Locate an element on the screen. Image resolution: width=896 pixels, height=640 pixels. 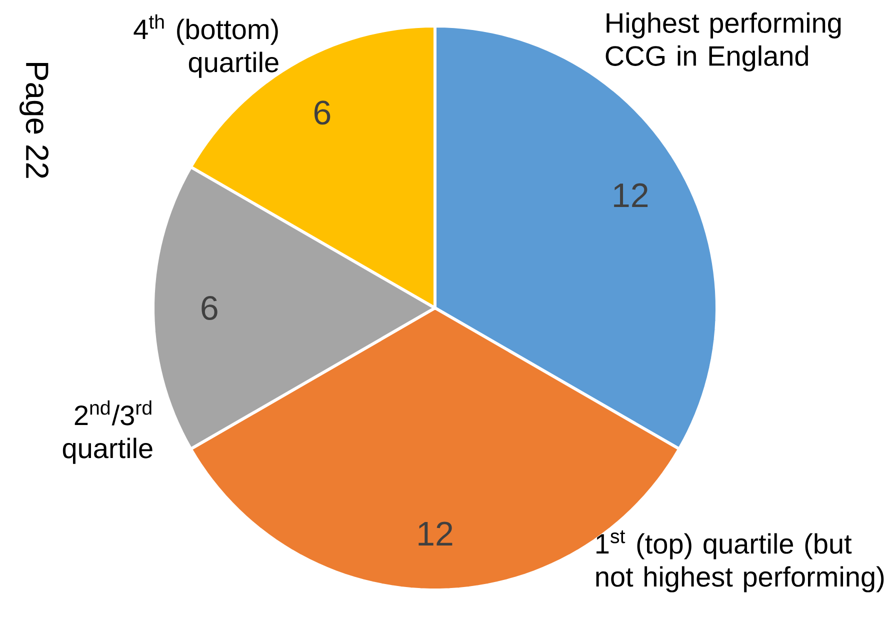
slice-label: 1$^{st}$ (top) quartile (but not highest performing) is located at coordinates (740, 561).